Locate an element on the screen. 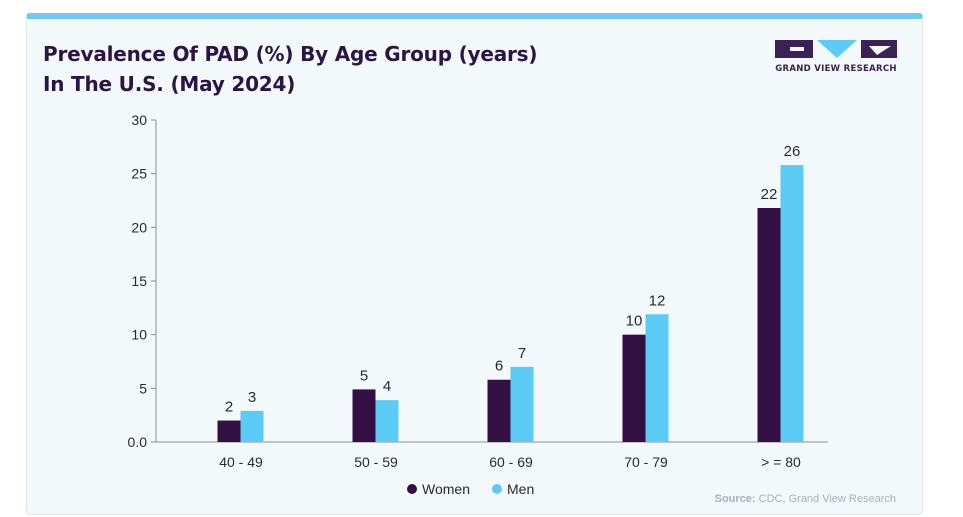 The height and width of the screenshot is (517, 963). x-tick-label: 70 - 79 is located at coordinates (646, 462).